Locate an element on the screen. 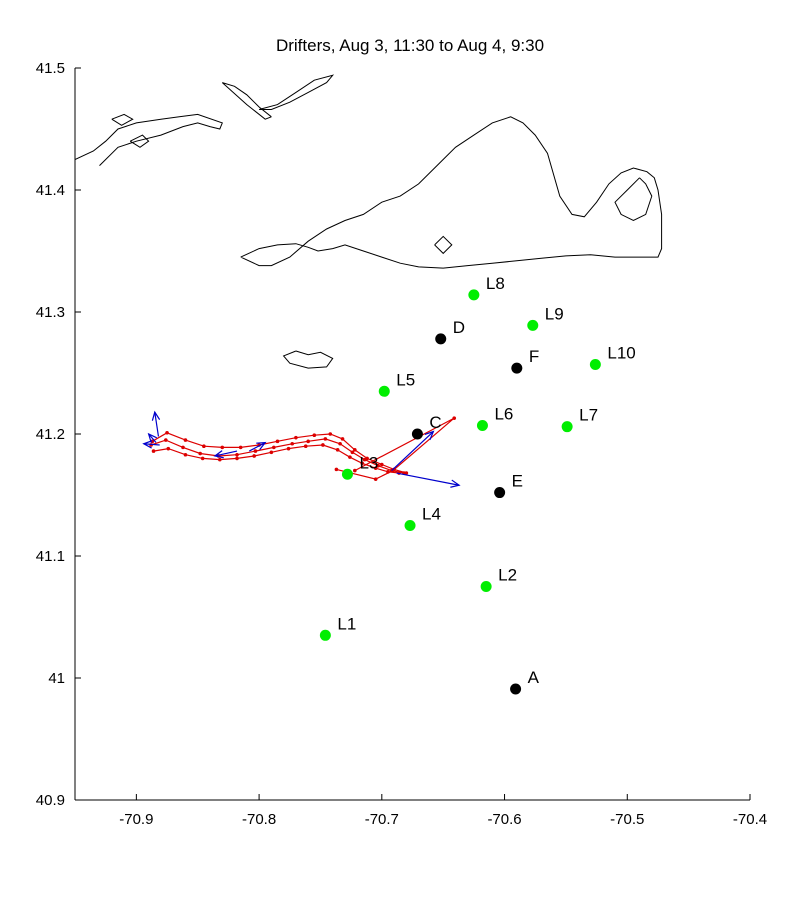 This screenshot has height=900, width=811. x-tick-label: -70.6 is located at coordinates (504, 819).